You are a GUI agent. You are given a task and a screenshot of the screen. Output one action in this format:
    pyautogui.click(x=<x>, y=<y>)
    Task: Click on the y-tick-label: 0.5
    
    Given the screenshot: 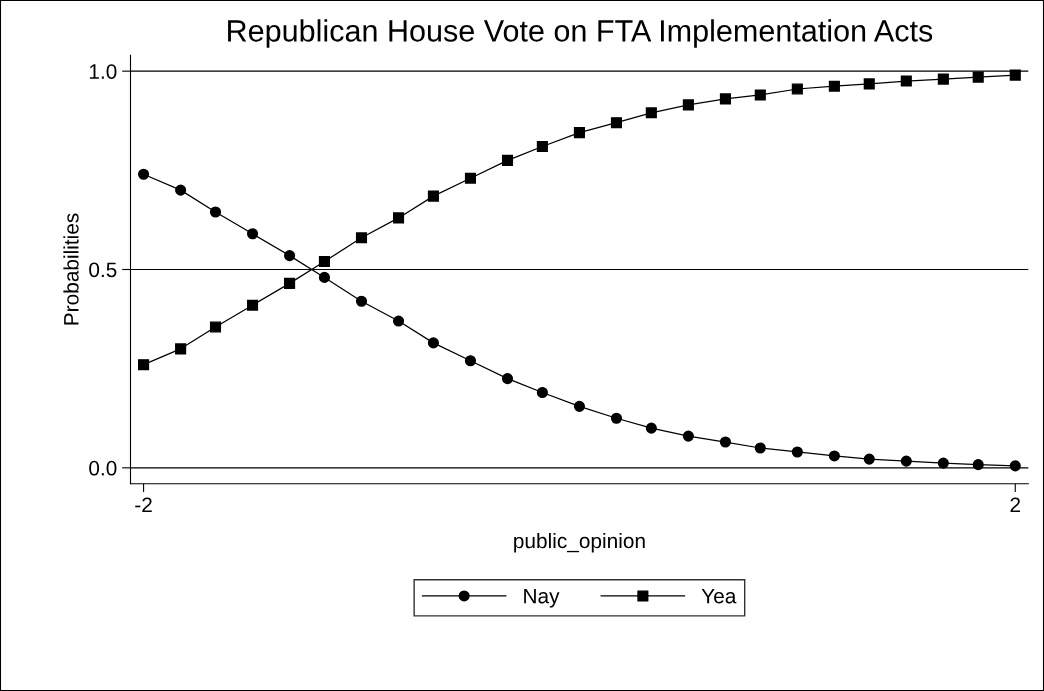 What is the action you would take?
    pyautogui.click(x=103, y=270)
    